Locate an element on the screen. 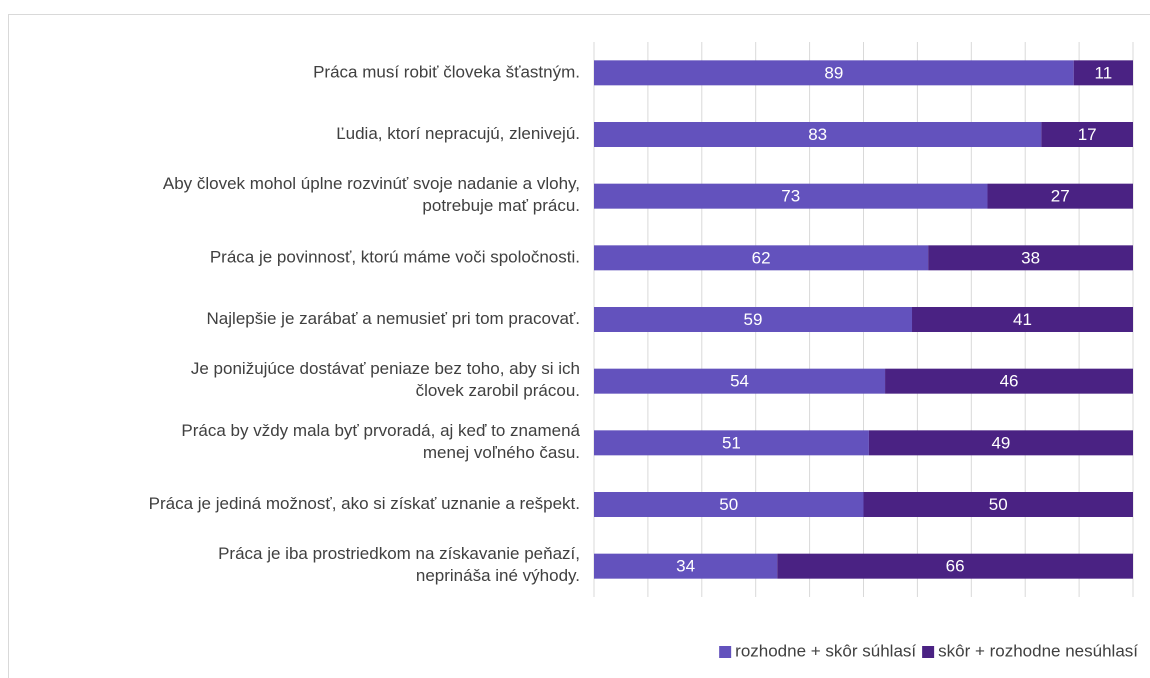 The width and height of the screenshot is (1150, 678). data-label: 59 is located at coordinates (753, 319).